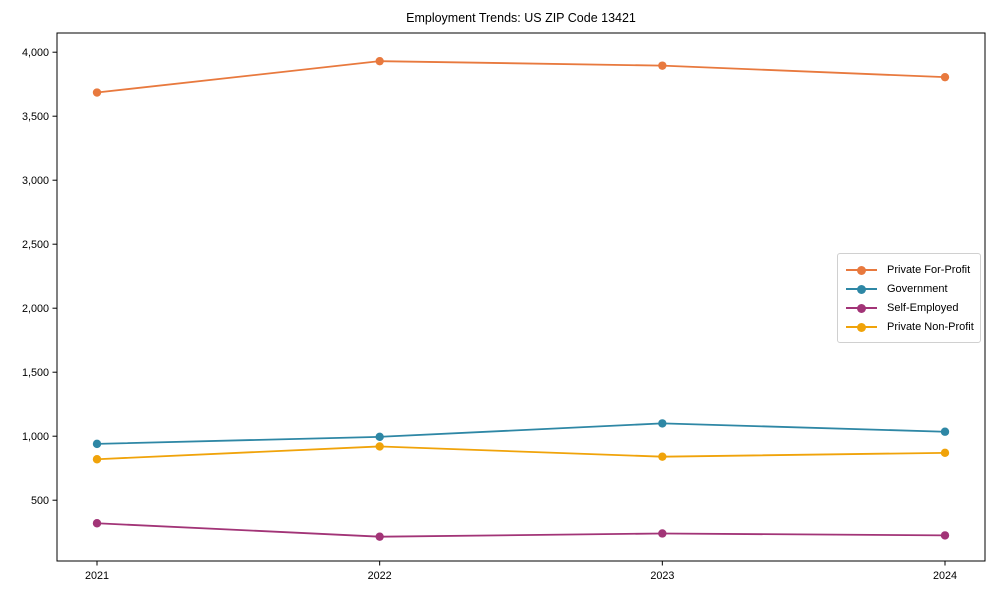 The height and width of the screenshot is (600, 1000). What do you see at coordinates (35, 245) in the screenshot?
I see `y-tick-label: 2,500` at bounding box center [35, 245].